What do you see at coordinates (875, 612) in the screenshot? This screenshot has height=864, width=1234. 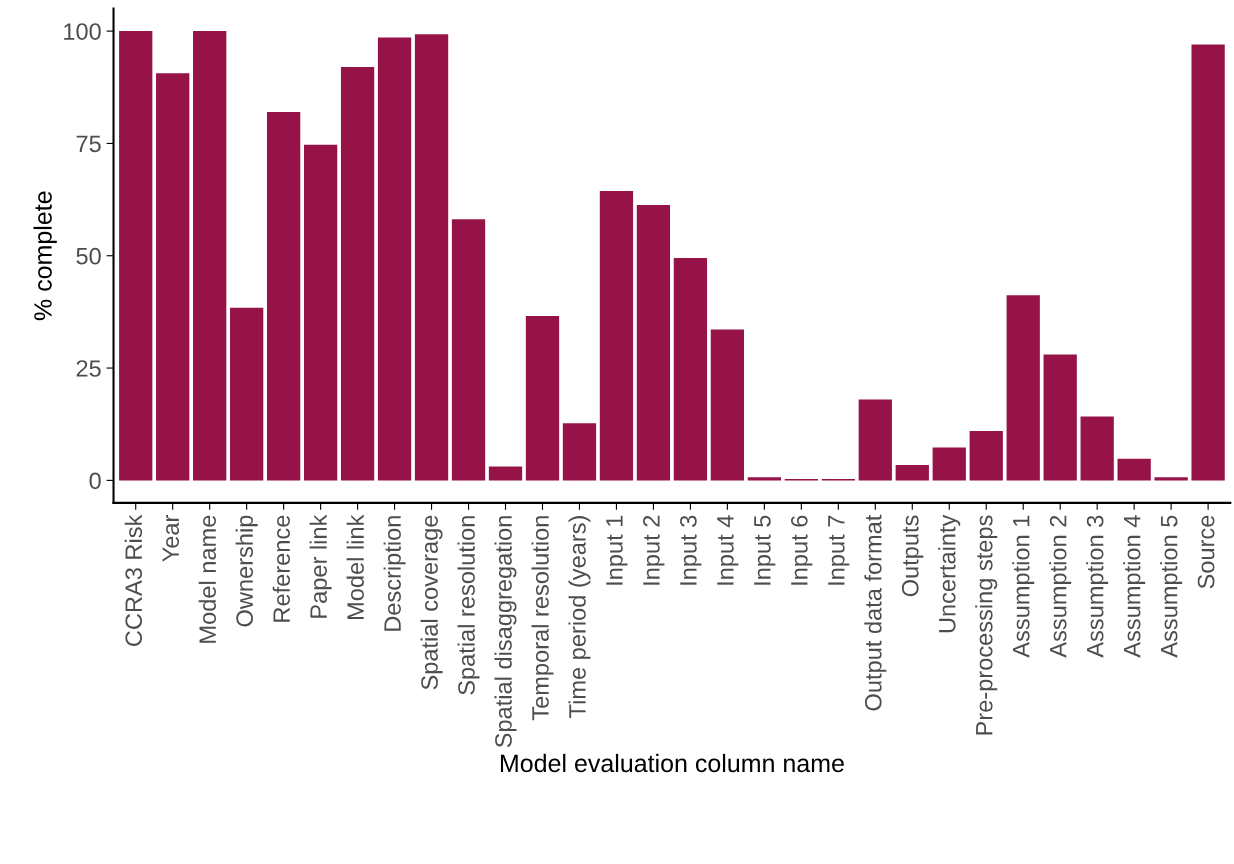 I see `x-tick-label: Output data format` at bounding box center [875, 612].